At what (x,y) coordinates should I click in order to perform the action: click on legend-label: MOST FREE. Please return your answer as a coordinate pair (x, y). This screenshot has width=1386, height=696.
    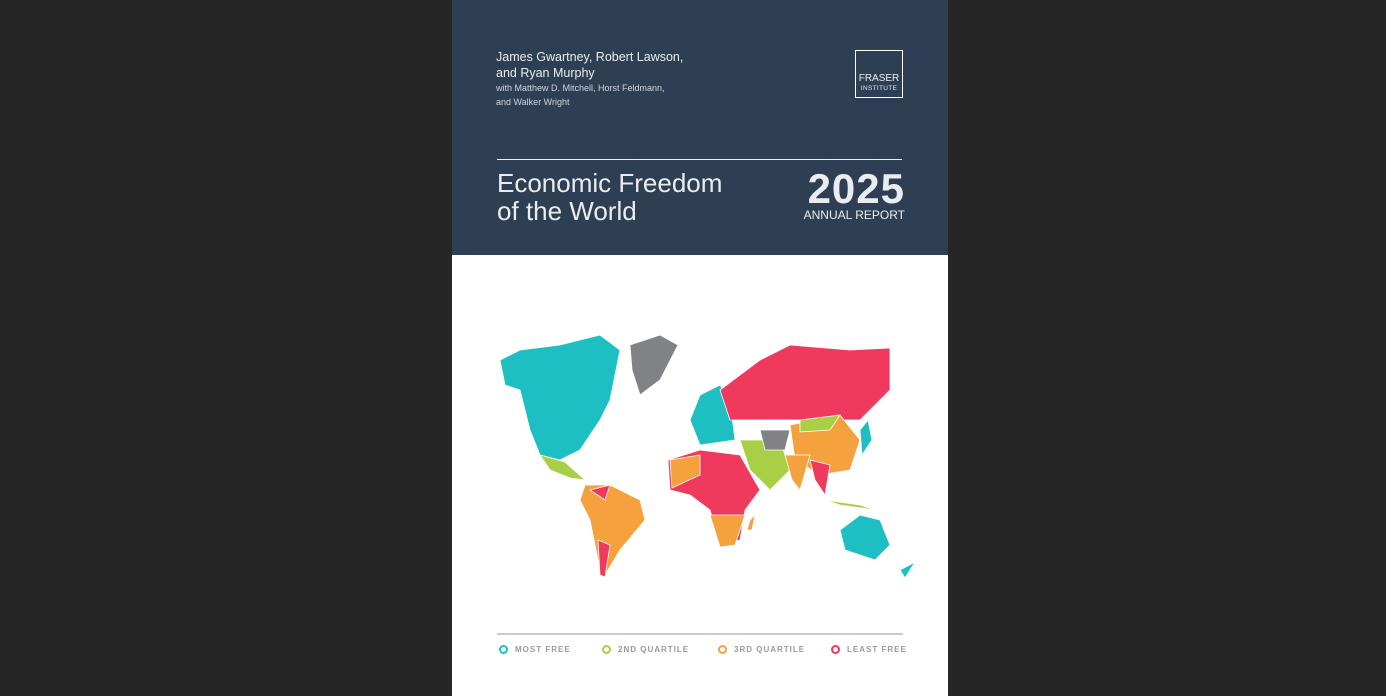
    Looking at the image, I should click on (543, 649).